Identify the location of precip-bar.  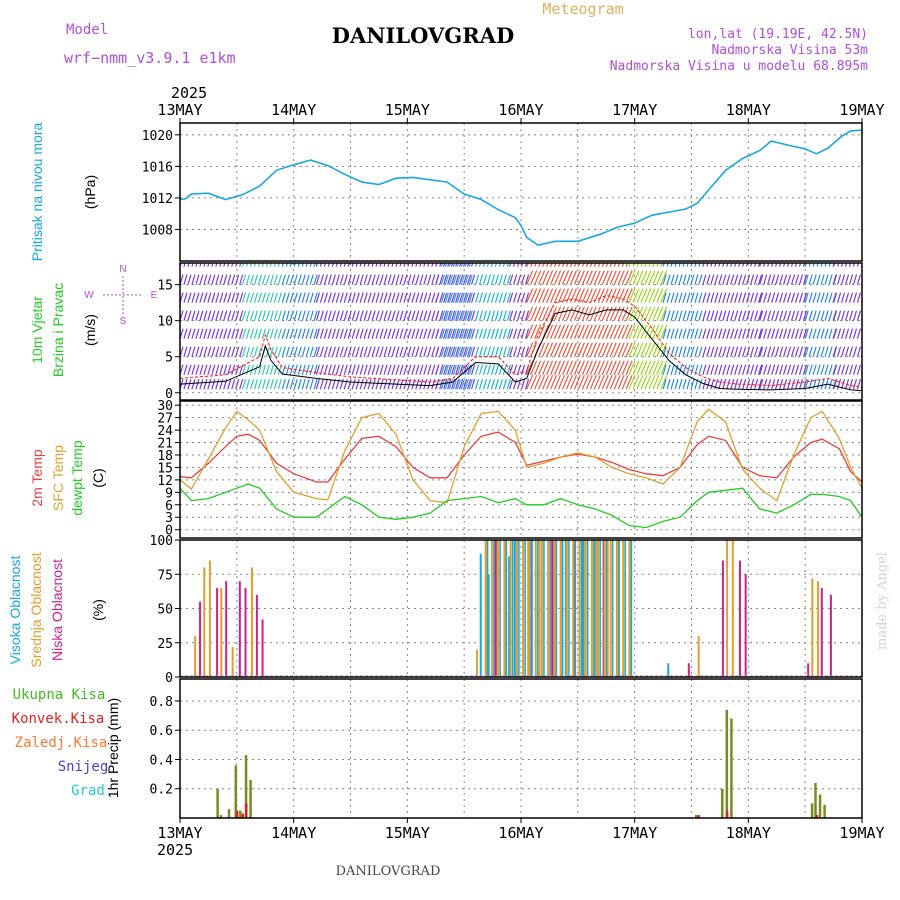
(221, 816).